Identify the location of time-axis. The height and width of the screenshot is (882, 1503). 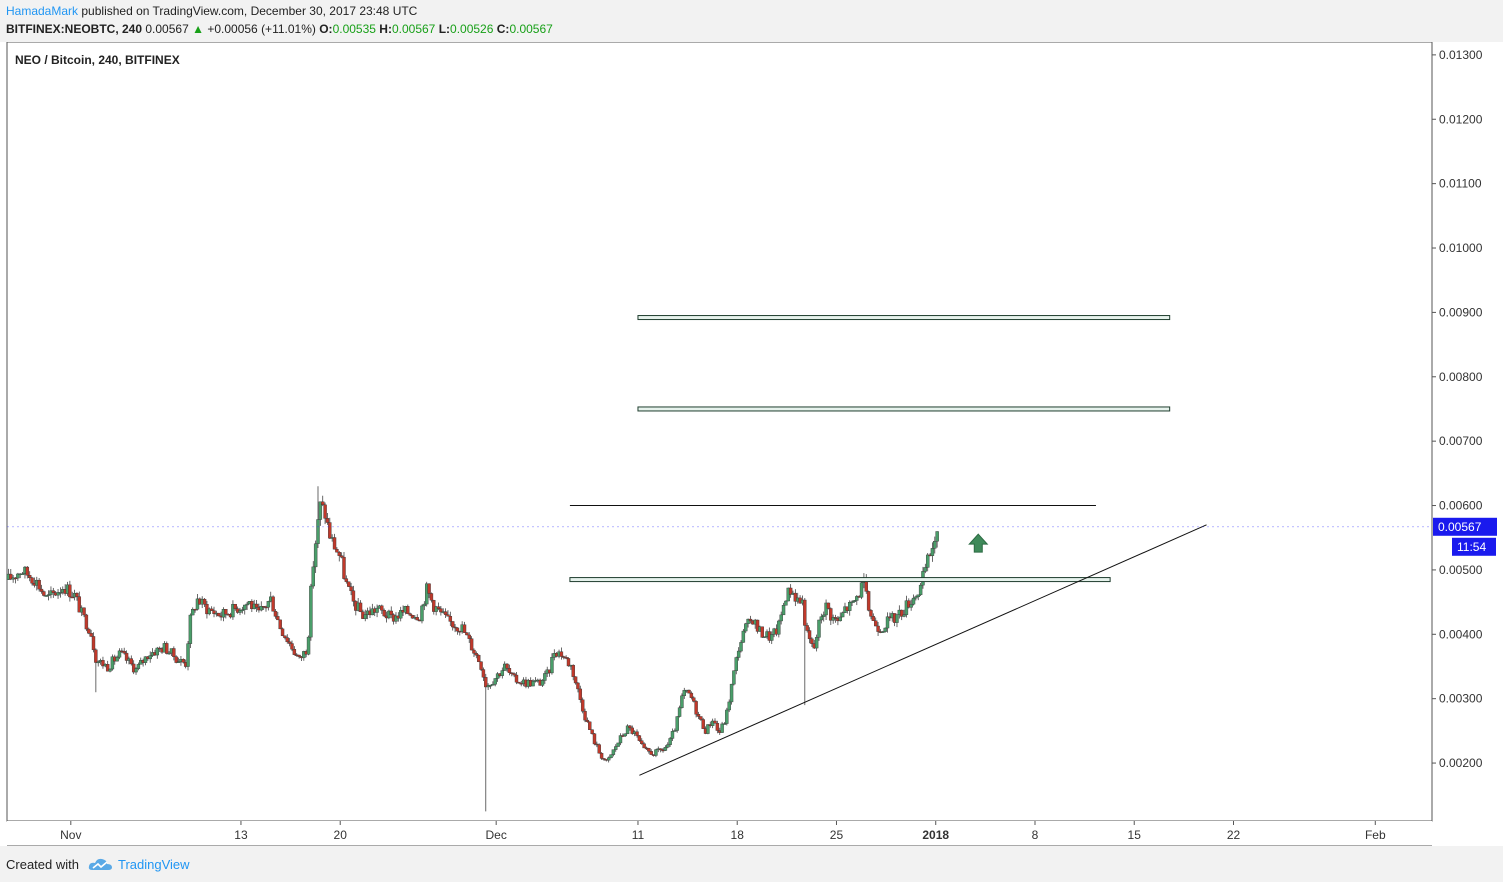
(719, 833).